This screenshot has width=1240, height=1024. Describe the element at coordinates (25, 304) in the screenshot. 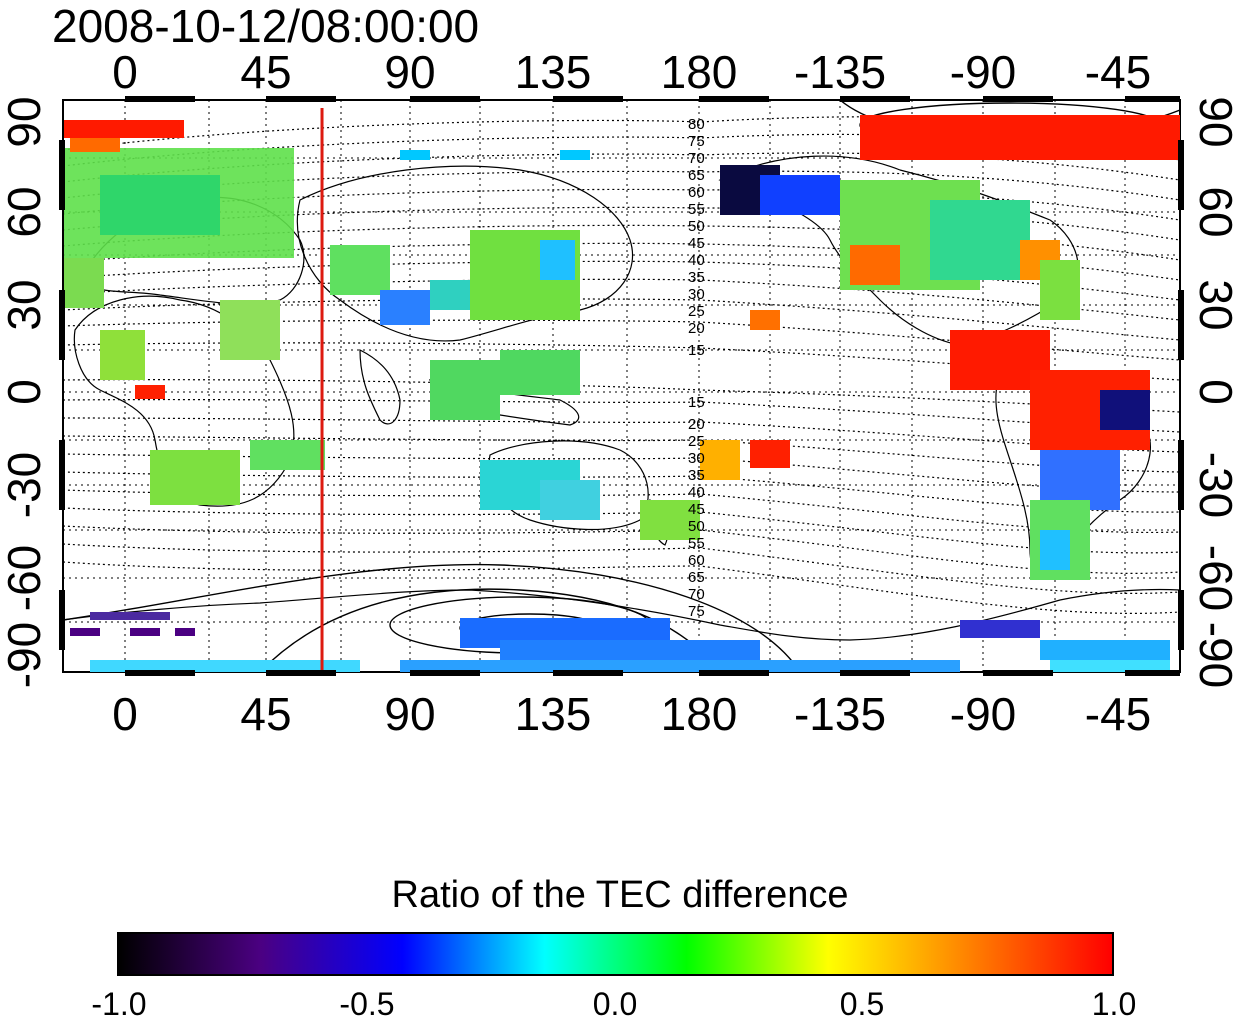

I see `lat-tick-left: 30` at that location.